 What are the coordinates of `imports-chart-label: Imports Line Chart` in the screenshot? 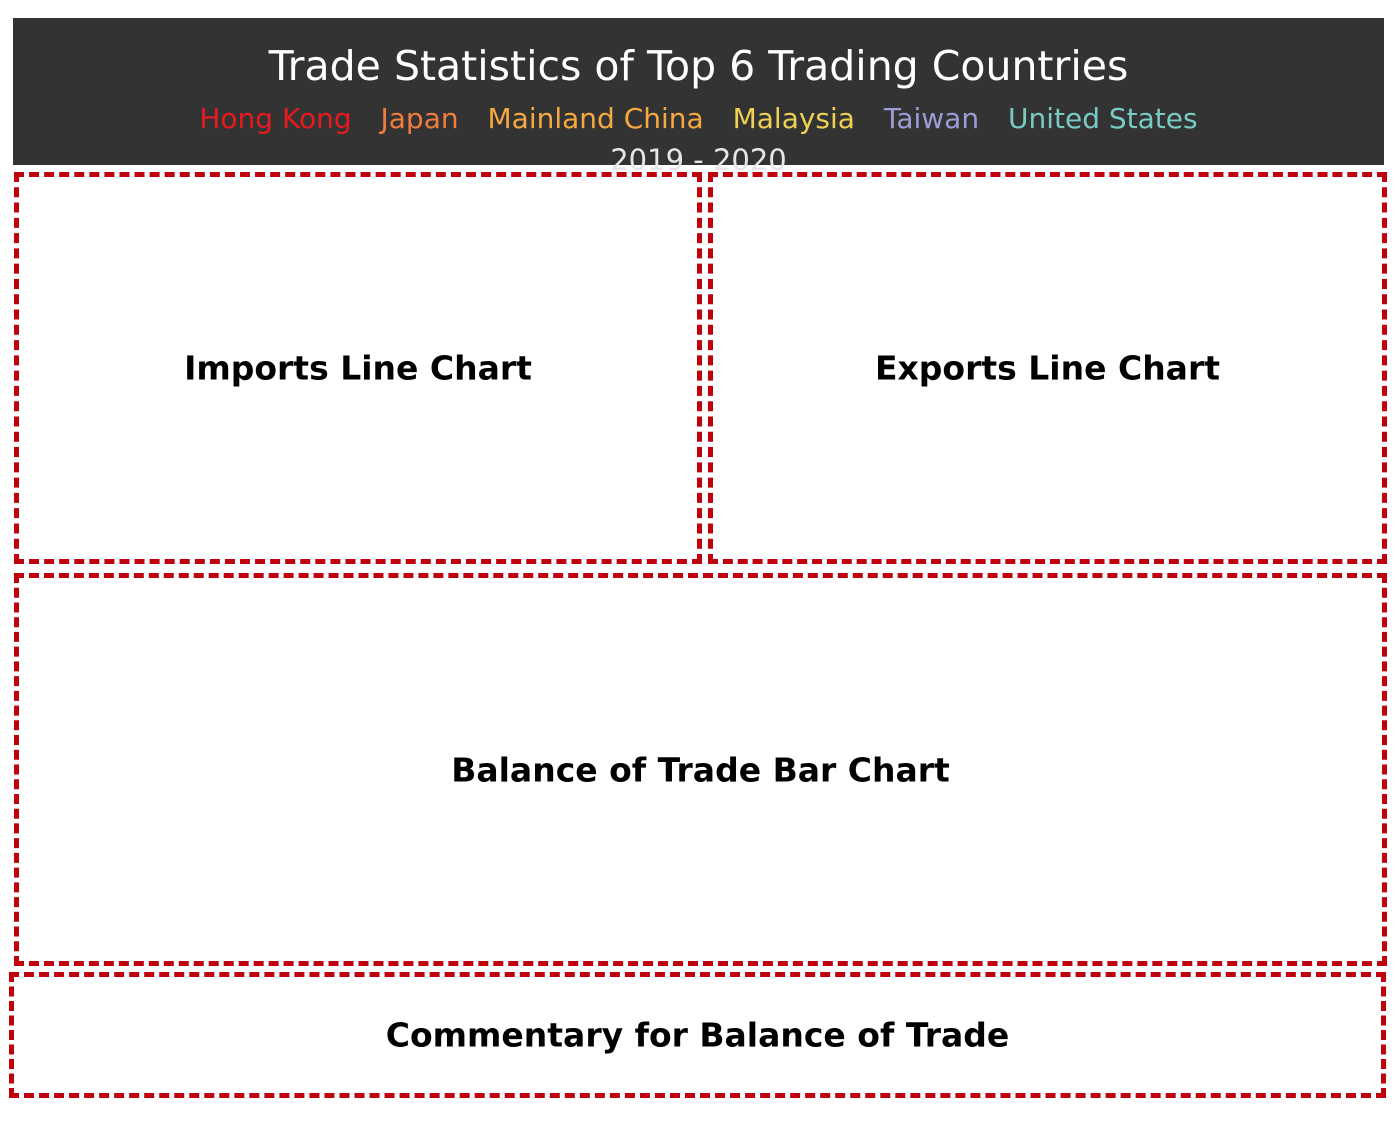 It's located at (358, 368).